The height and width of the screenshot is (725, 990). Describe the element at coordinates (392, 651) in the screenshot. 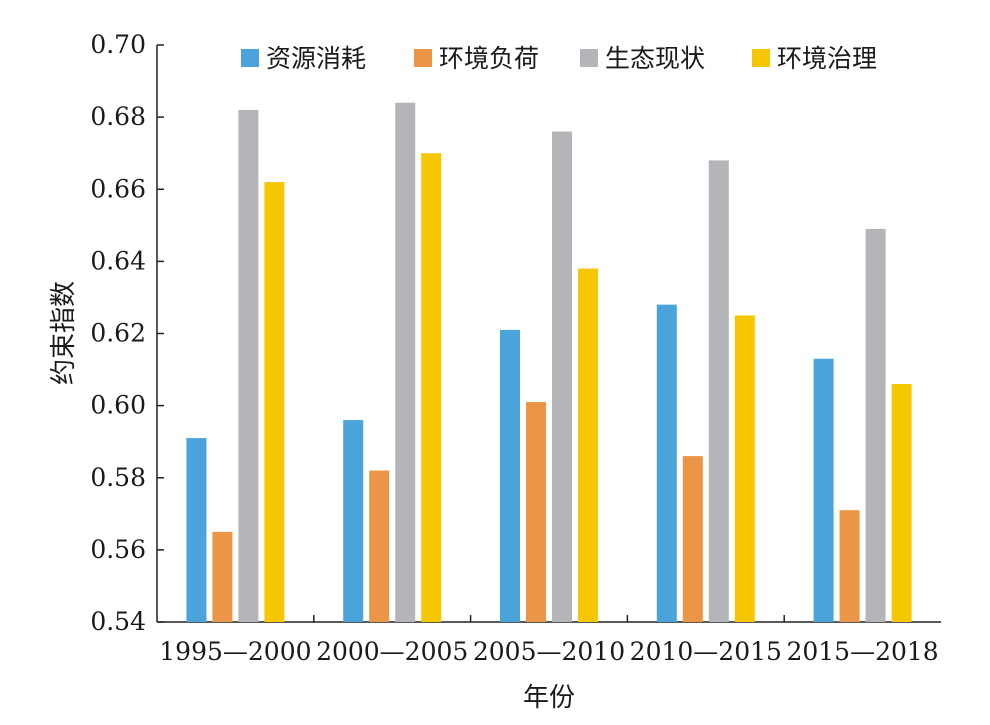

I see `x-tick-label: 2000—2005` at that location.